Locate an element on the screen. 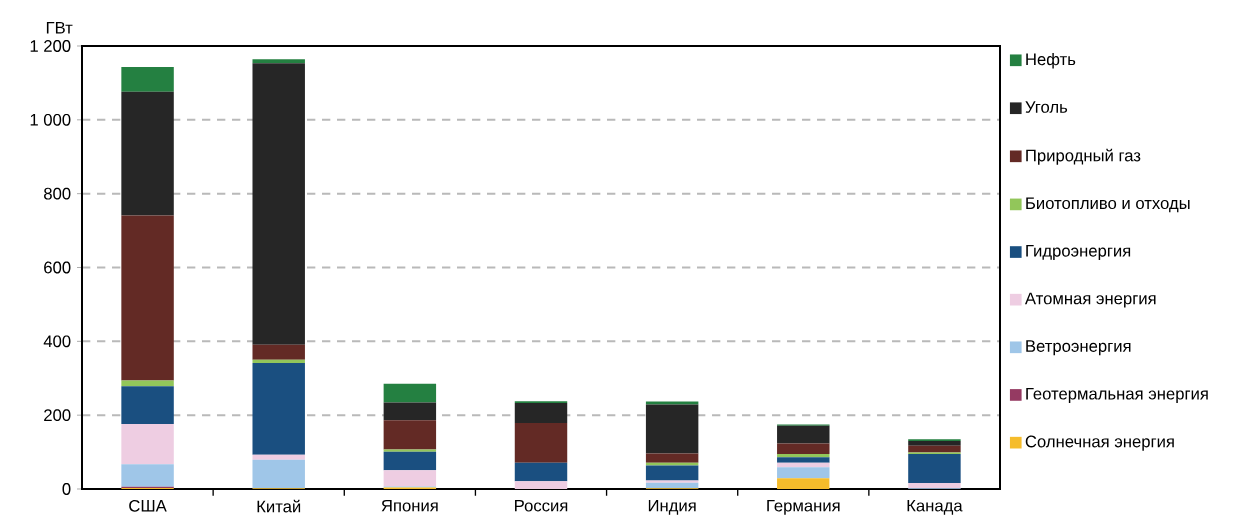 The image size is (1241, 527). x-tick-label: Индия is located at coordinates (672, 507).